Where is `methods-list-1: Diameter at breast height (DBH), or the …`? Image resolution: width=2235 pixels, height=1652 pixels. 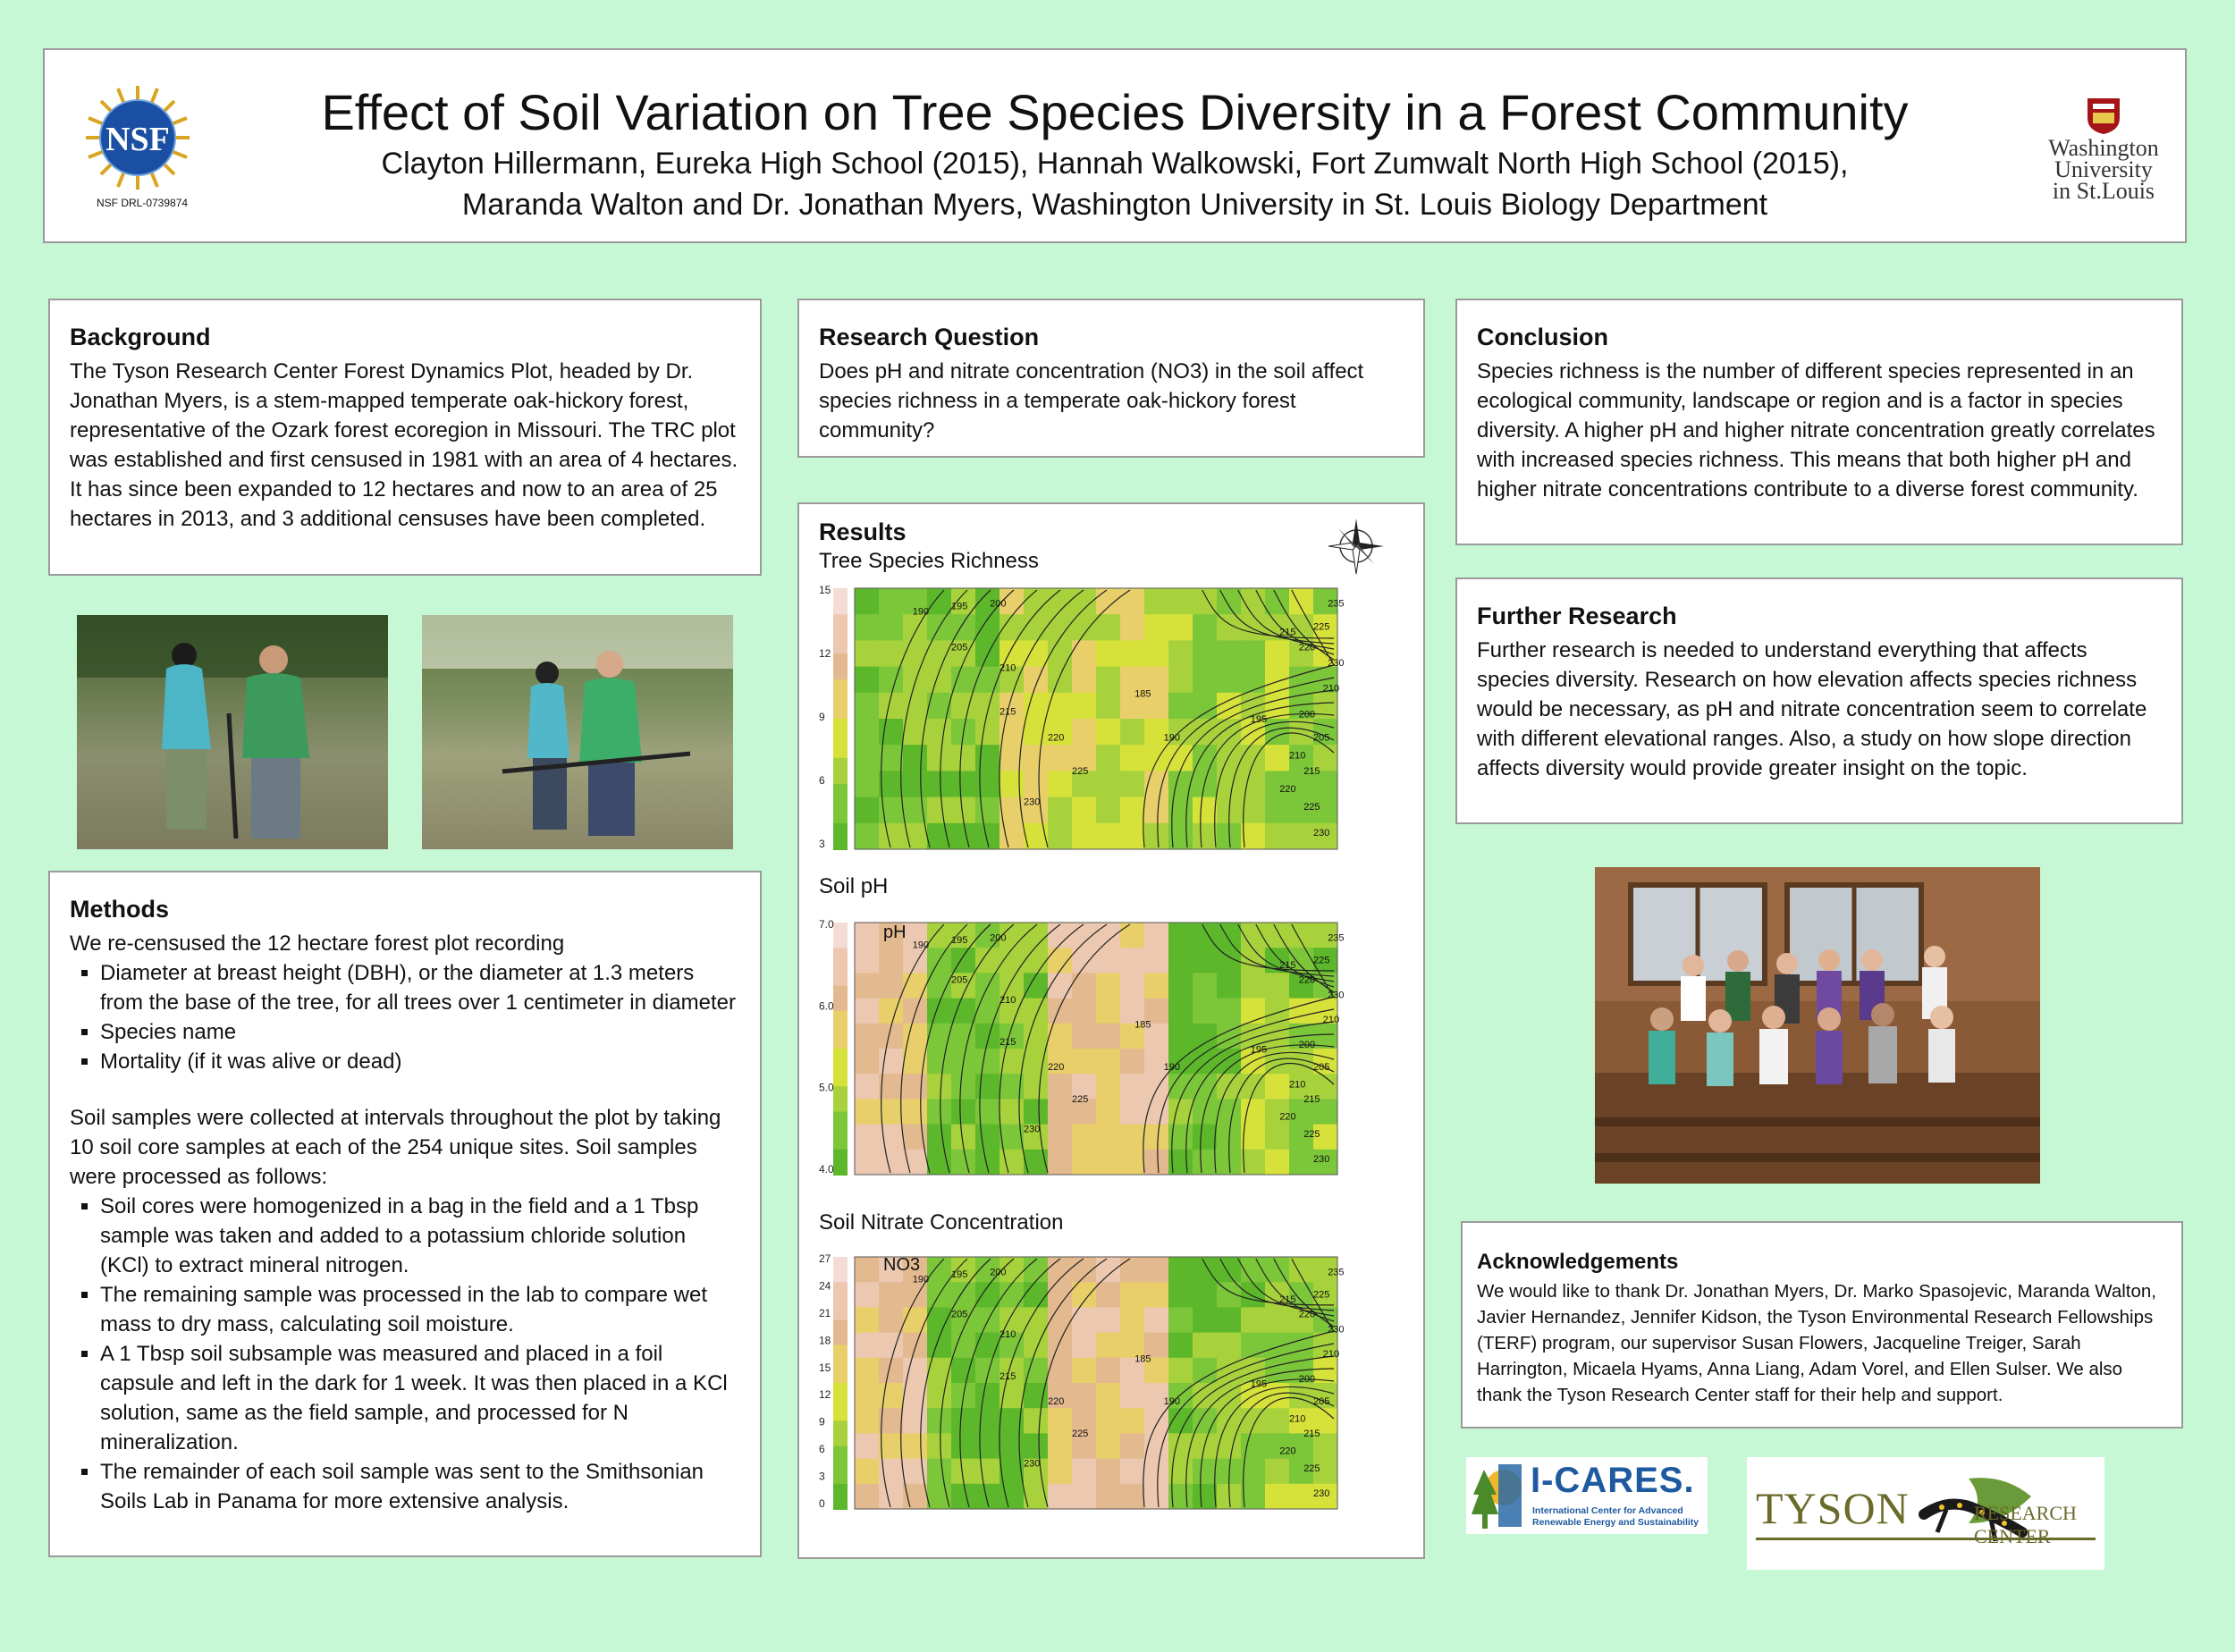
methods-list-1: Diameter at breast height (DBH), or the … is located at coordinates (405, 1017).